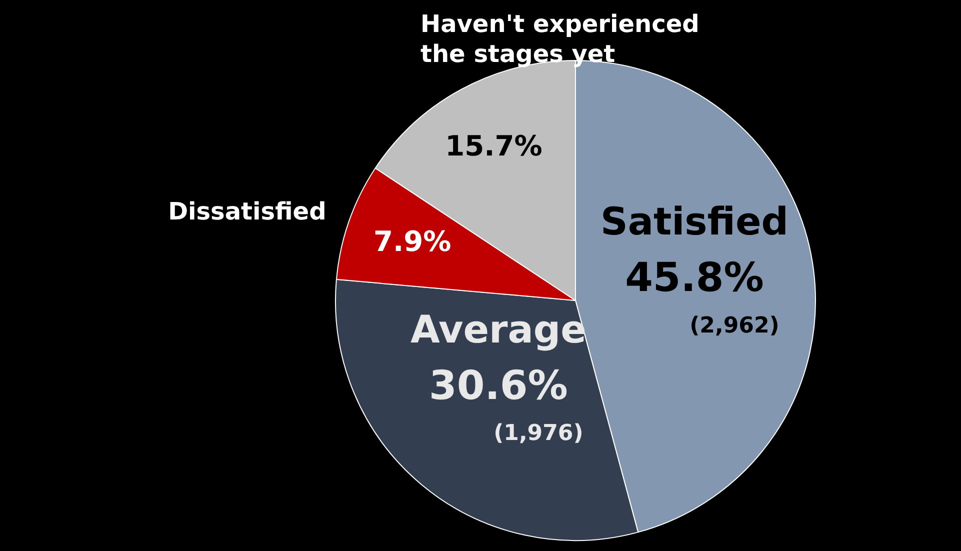 This screenshot has height=551, width=961. What do you see at coordinates (247, 212) in the screenshot?
I see `slice-label: Dissatisfied` at bounding box center [247, 212].